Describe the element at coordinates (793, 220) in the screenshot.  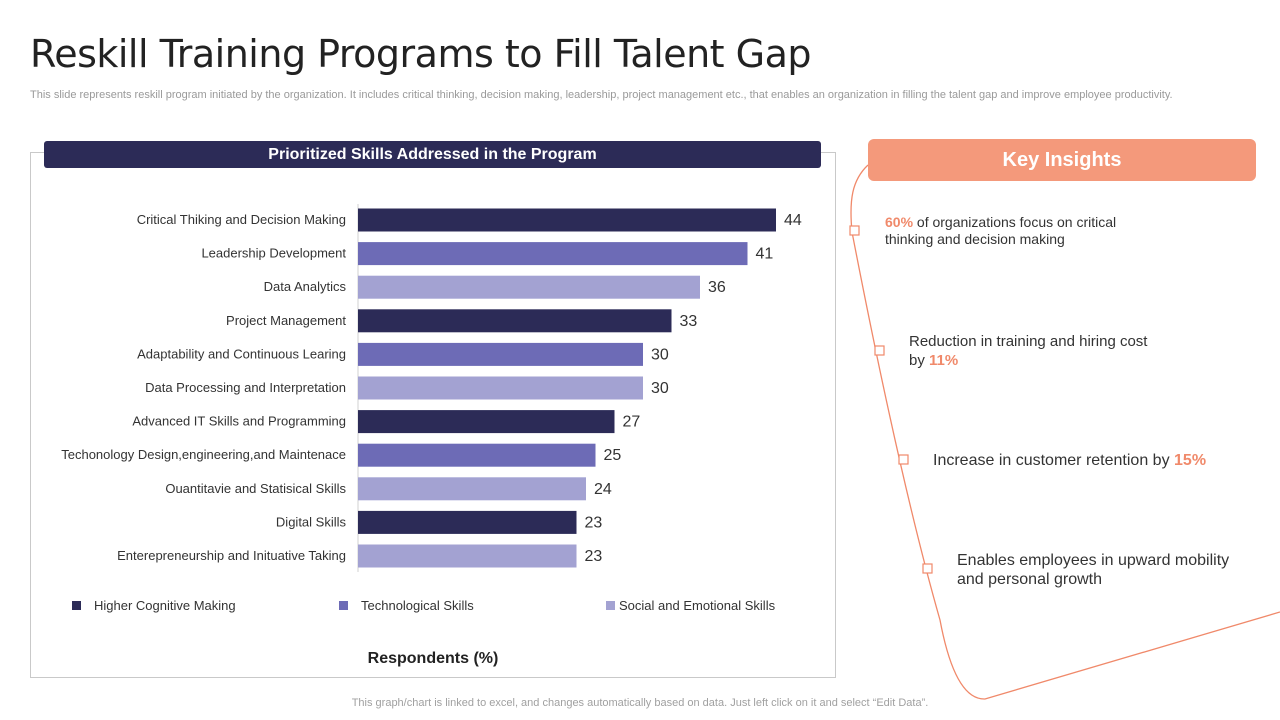
I see `data-label: 44` at that location.